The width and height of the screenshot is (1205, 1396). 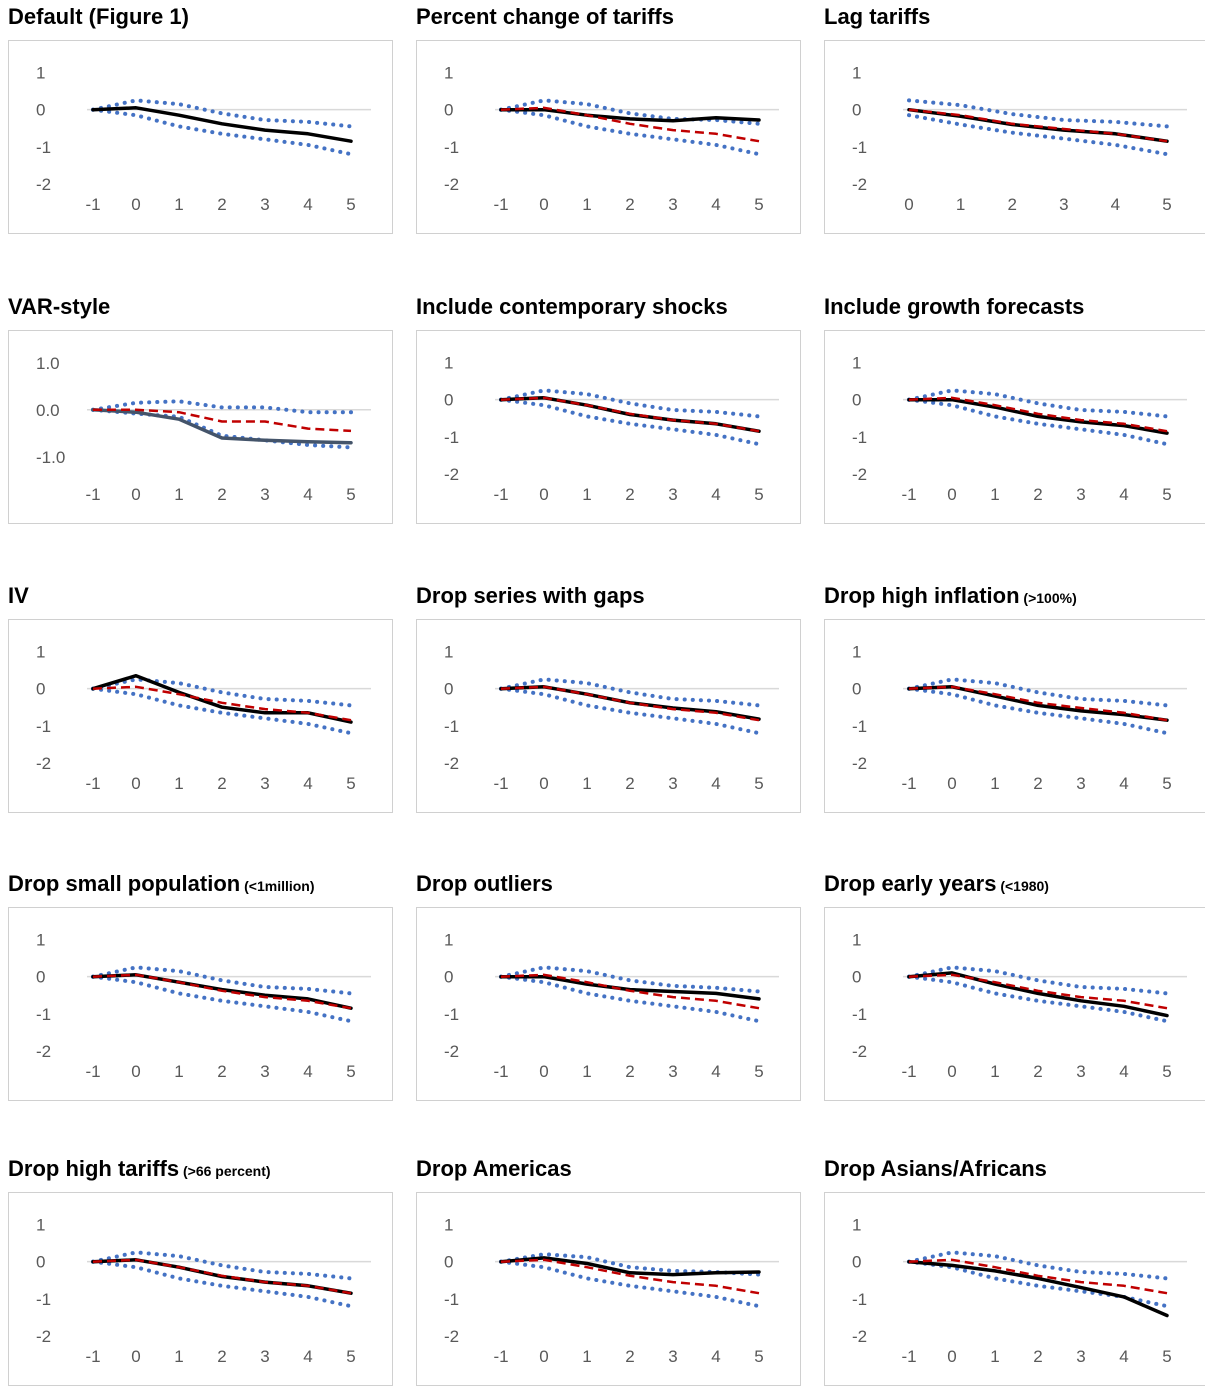 I want to click on chart-title-text: Default (Figure 1), so click(x=98, y=16).